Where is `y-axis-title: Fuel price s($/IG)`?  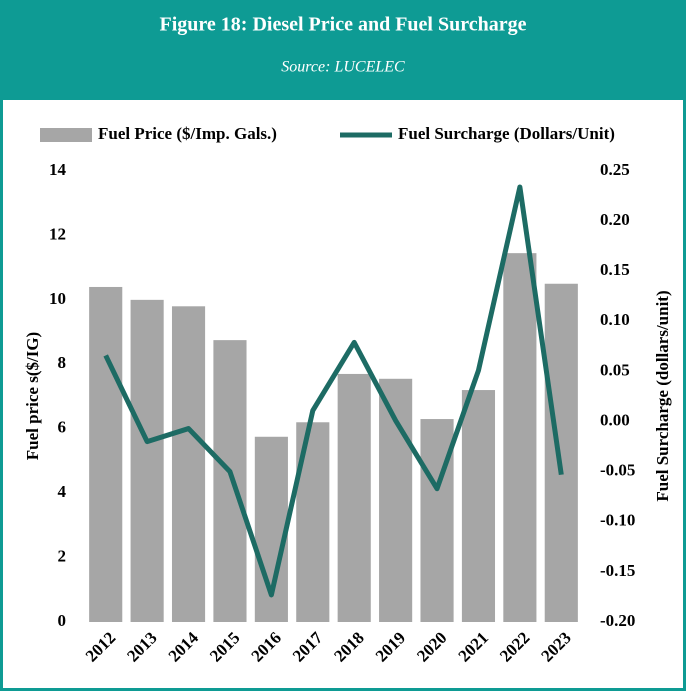 y-axis-title: Fuel price s($/IG) is located at coordinates (32, 396).